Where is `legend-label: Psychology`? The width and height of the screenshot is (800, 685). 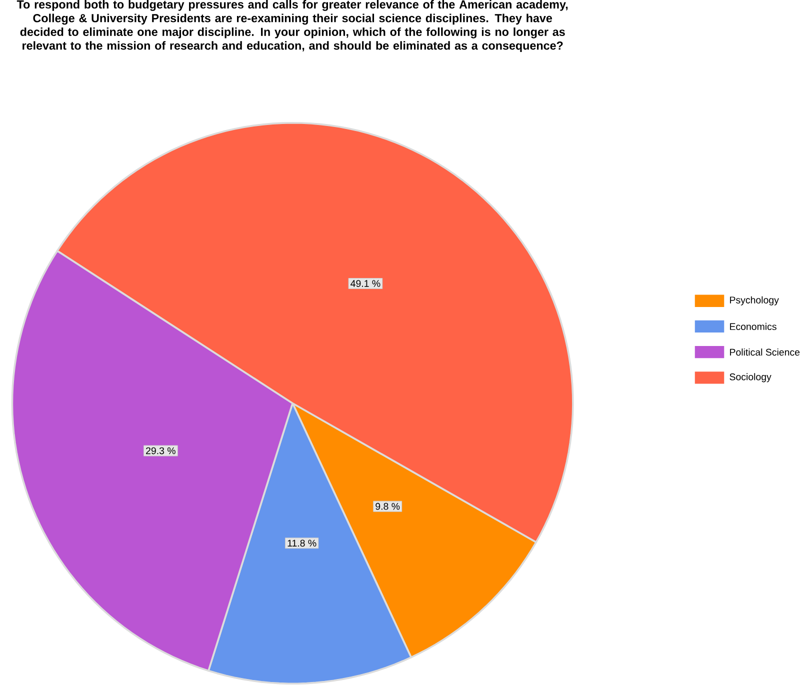
legend-label: Psychology is located at coordinates (754, 301).